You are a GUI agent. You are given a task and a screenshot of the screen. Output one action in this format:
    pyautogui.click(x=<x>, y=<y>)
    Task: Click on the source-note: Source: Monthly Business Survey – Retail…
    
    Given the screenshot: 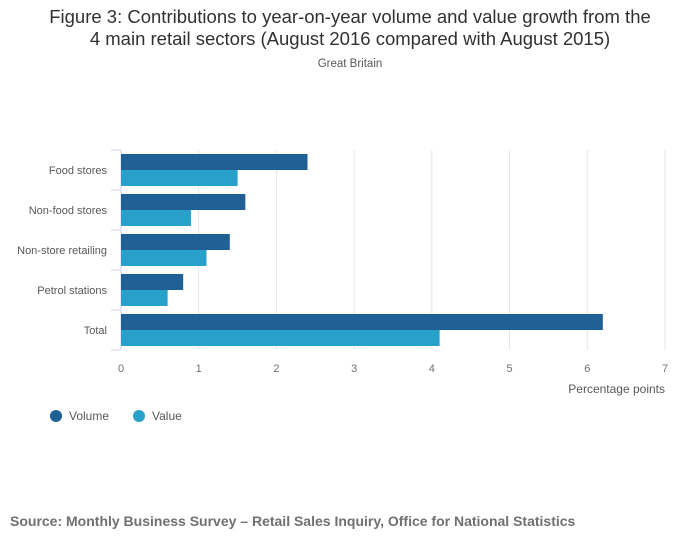 What is the action you would take?
    pyautogui.click(x=293, y=521)
    